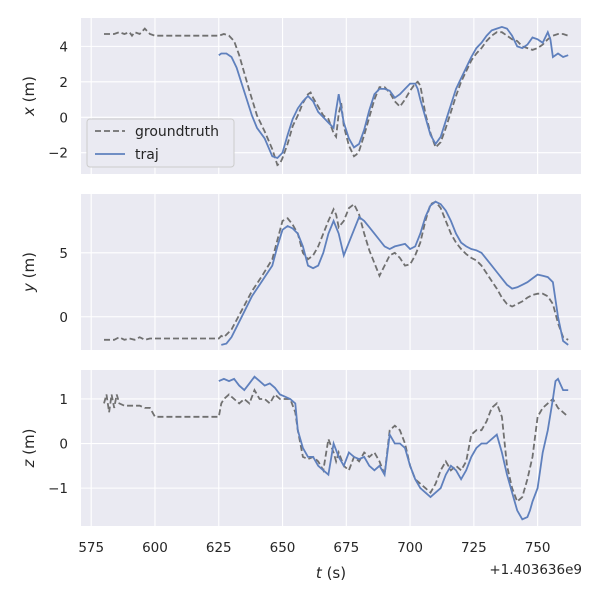  I want to click on y-axis-label-variable: x, so click(29, 112).